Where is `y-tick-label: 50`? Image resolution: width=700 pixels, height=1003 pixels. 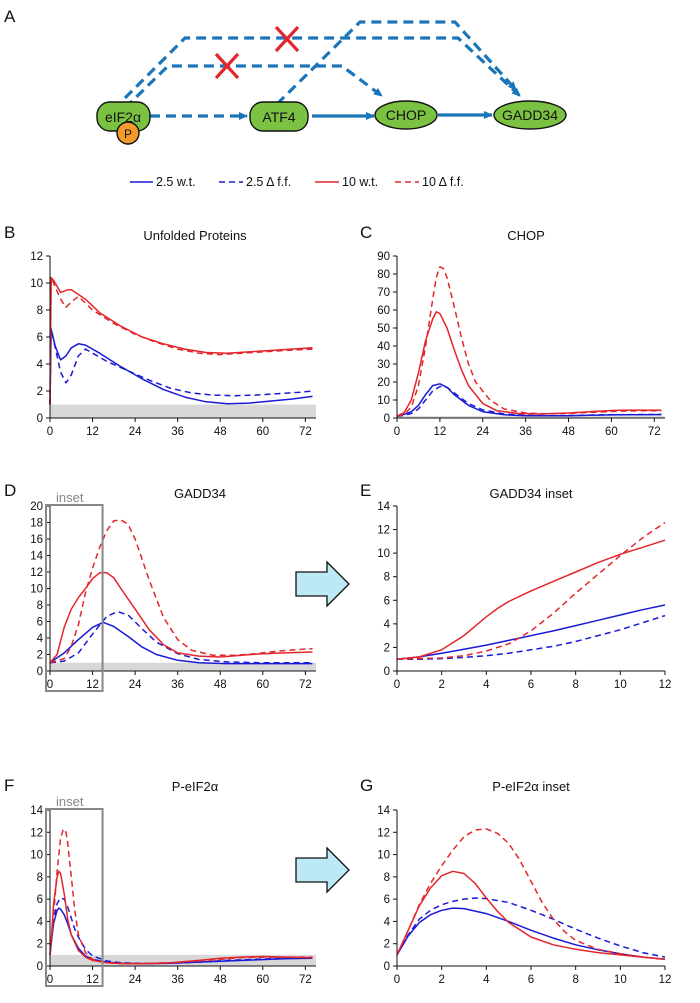 y-tick-label: 50 is located at coordinates (383, 329).